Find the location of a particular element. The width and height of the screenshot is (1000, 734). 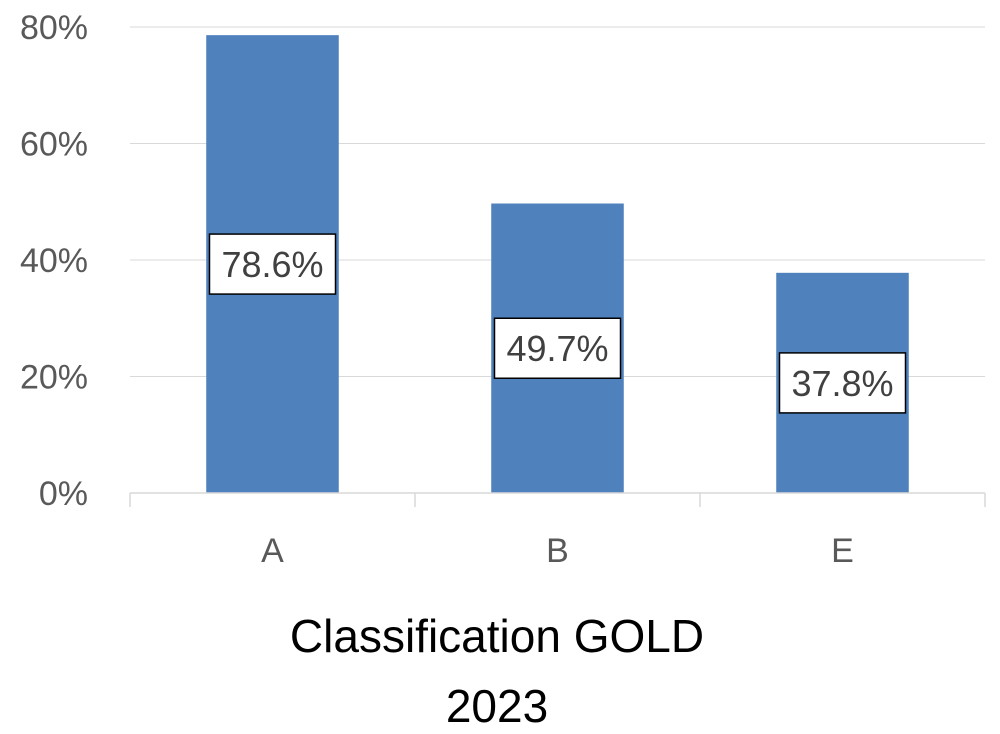

x-axis-title-line-2: 2023 is located at coordinates (497, 706).